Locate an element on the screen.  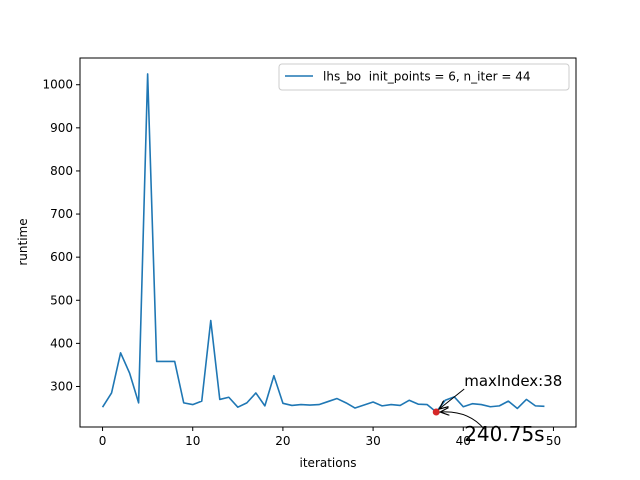
legend-box is located at coordinates (424, 77).